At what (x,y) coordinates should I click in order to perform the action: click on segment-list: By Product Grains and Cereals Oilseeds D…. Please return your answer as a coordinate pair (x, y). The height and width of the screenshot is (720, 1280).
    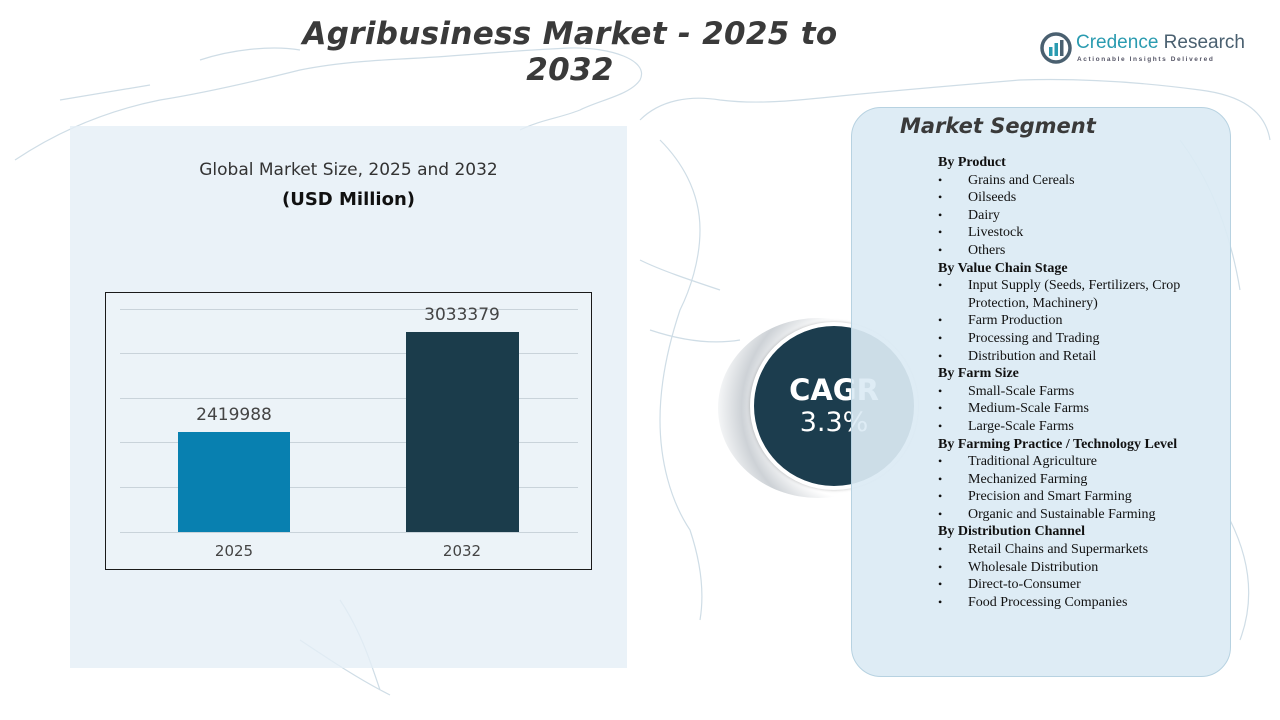
    Looking at the image, I should click on (1080, 382).